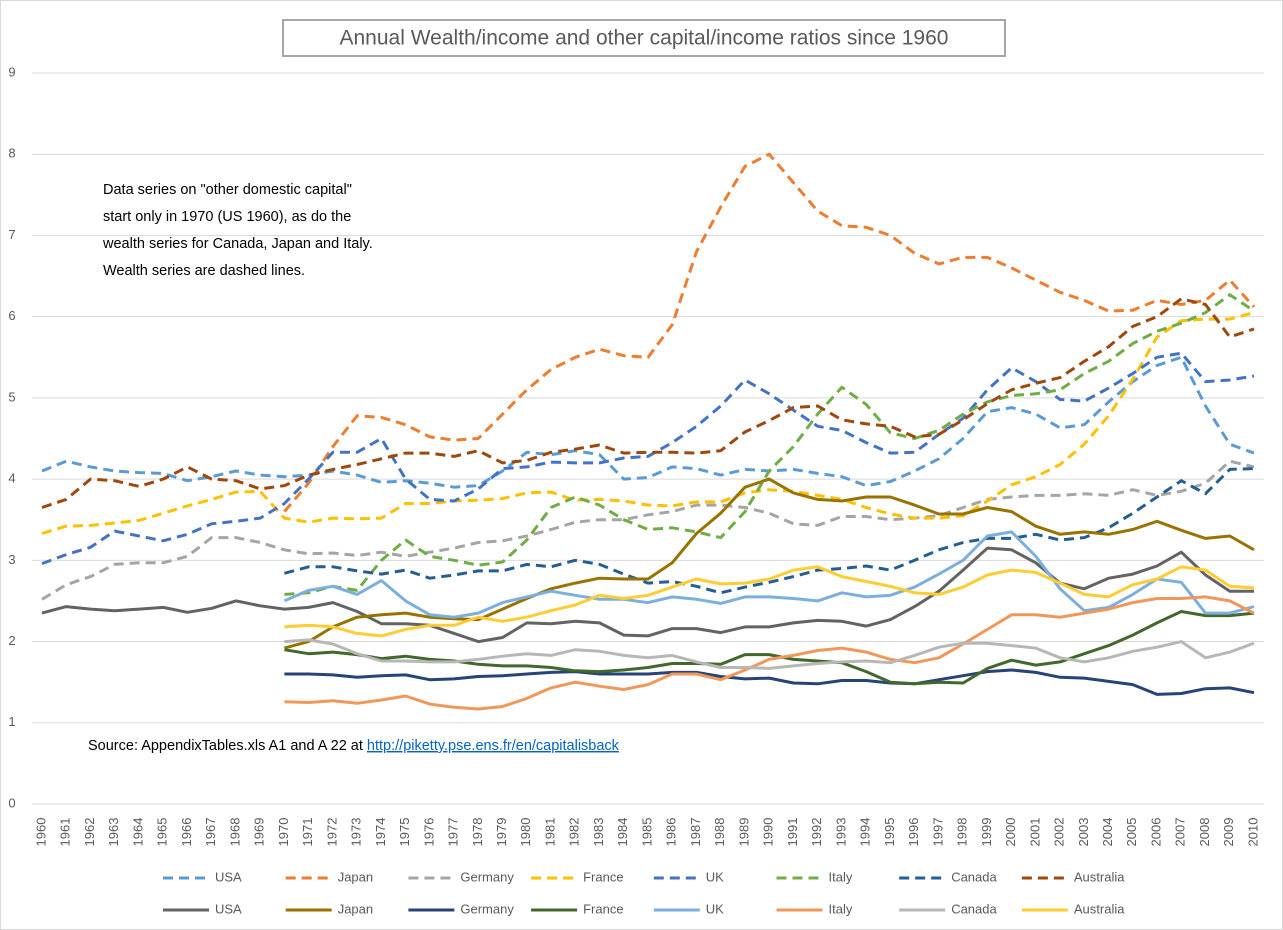 This screenshot has height=930, width=1283. Describe the element at coordinates (380, 832) in the screenshot. I see `x-tick-label: 1974` at that location.